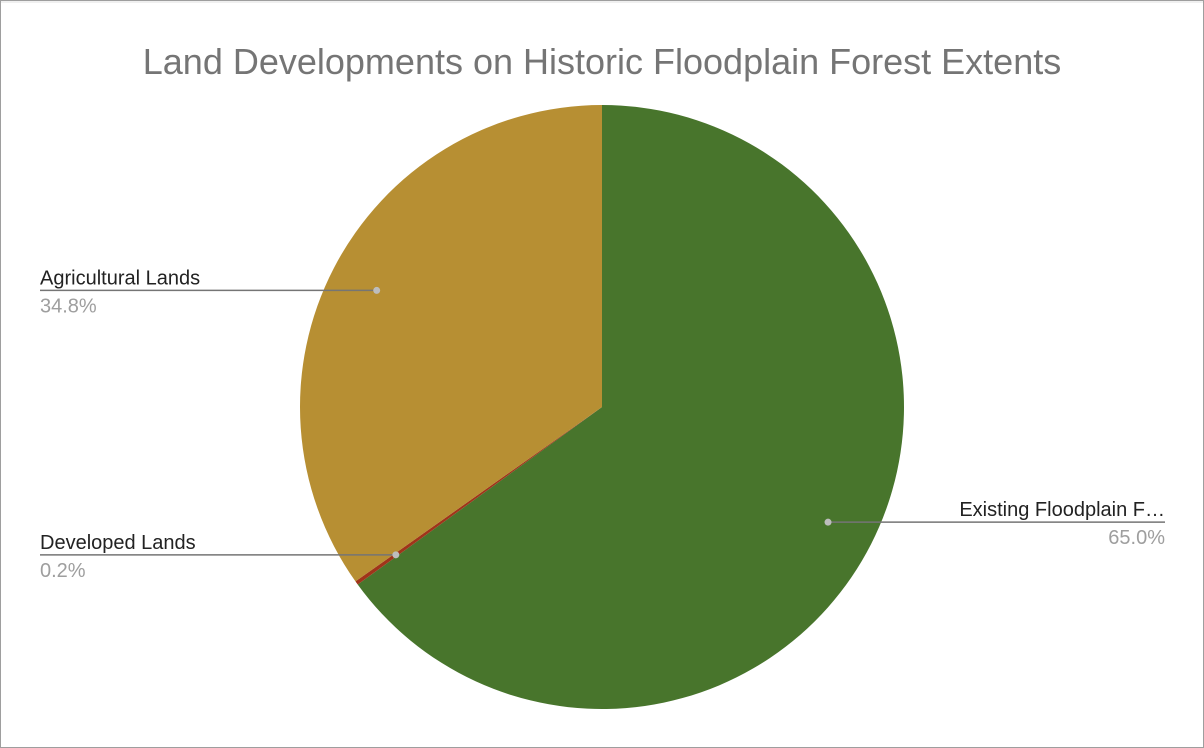  Describe the element at coordinates (396, 555) in the screenshot. I see `callout-dot-developed-lands` at that location.